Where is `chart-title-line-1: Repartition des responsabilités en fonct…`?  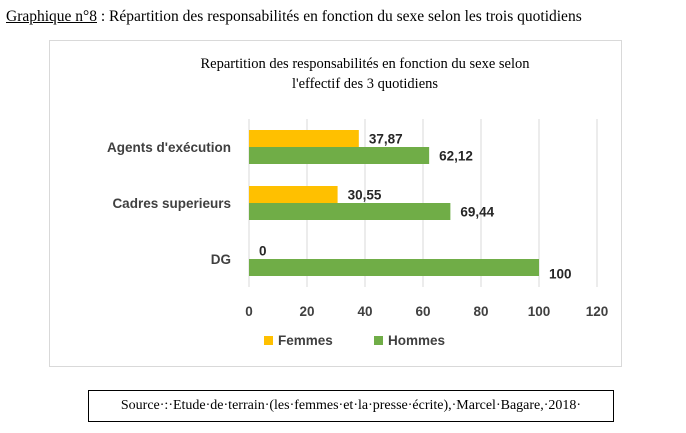 chart-title-line-1: Repartition des responsabilités en fonct… is located at coordinates (366, 64).